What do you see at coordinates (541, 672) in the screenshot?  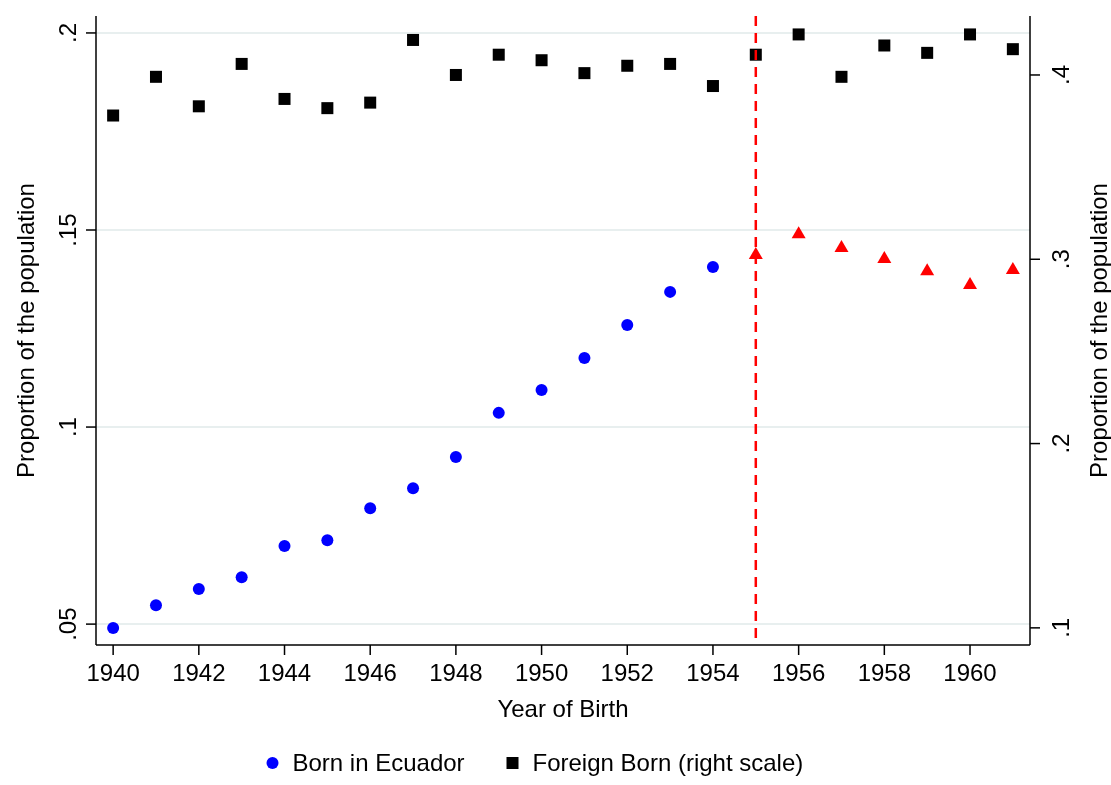 I see `x-tick-label: 1950` at bounding box center [541, 672].